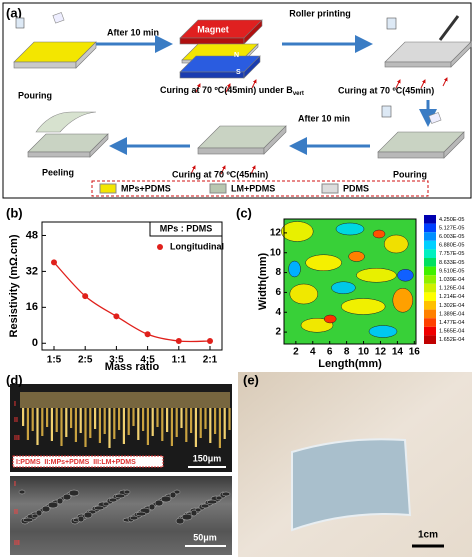  What do you see at coordinates (415, 352) in the screenshot?
I see `x-tick-label: 16` at bounding box center [415, 352].